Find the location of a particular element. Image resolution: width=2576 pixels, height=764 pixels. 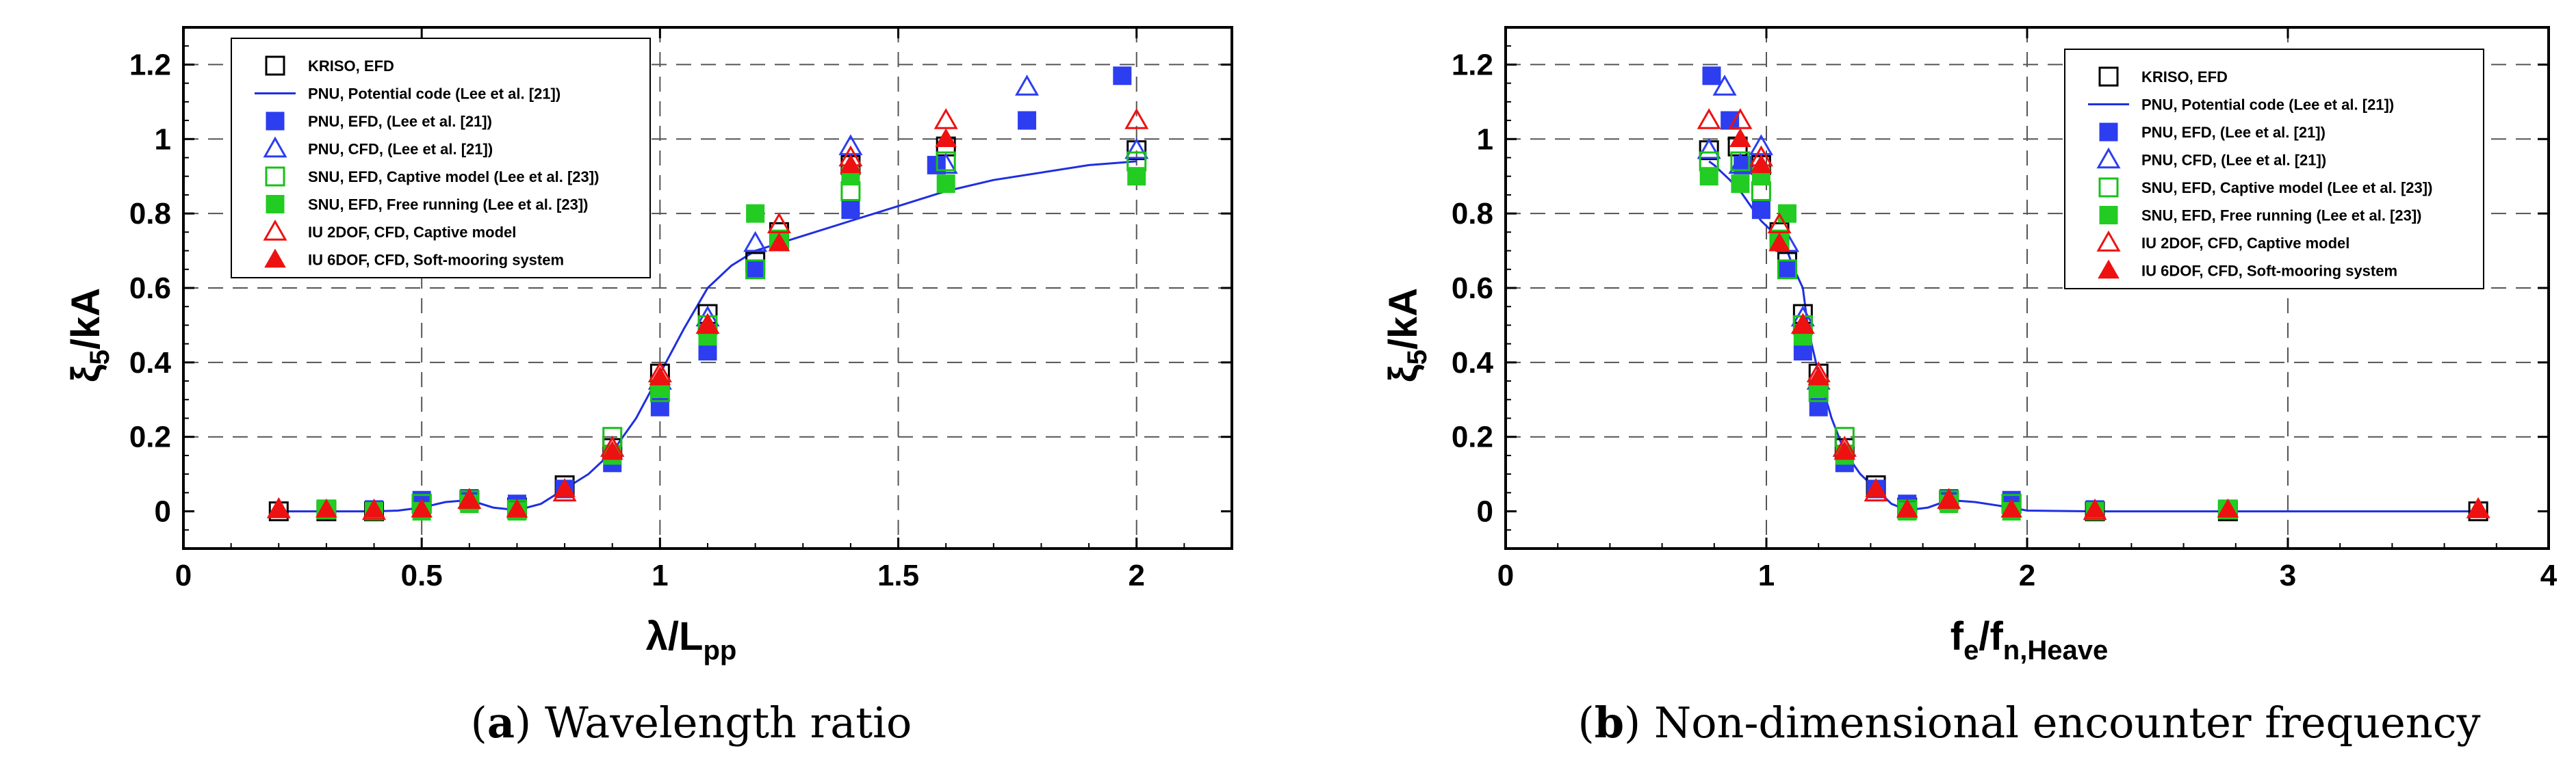

caption: (a) Wavelength ratio is located at coordinates (691, 723).